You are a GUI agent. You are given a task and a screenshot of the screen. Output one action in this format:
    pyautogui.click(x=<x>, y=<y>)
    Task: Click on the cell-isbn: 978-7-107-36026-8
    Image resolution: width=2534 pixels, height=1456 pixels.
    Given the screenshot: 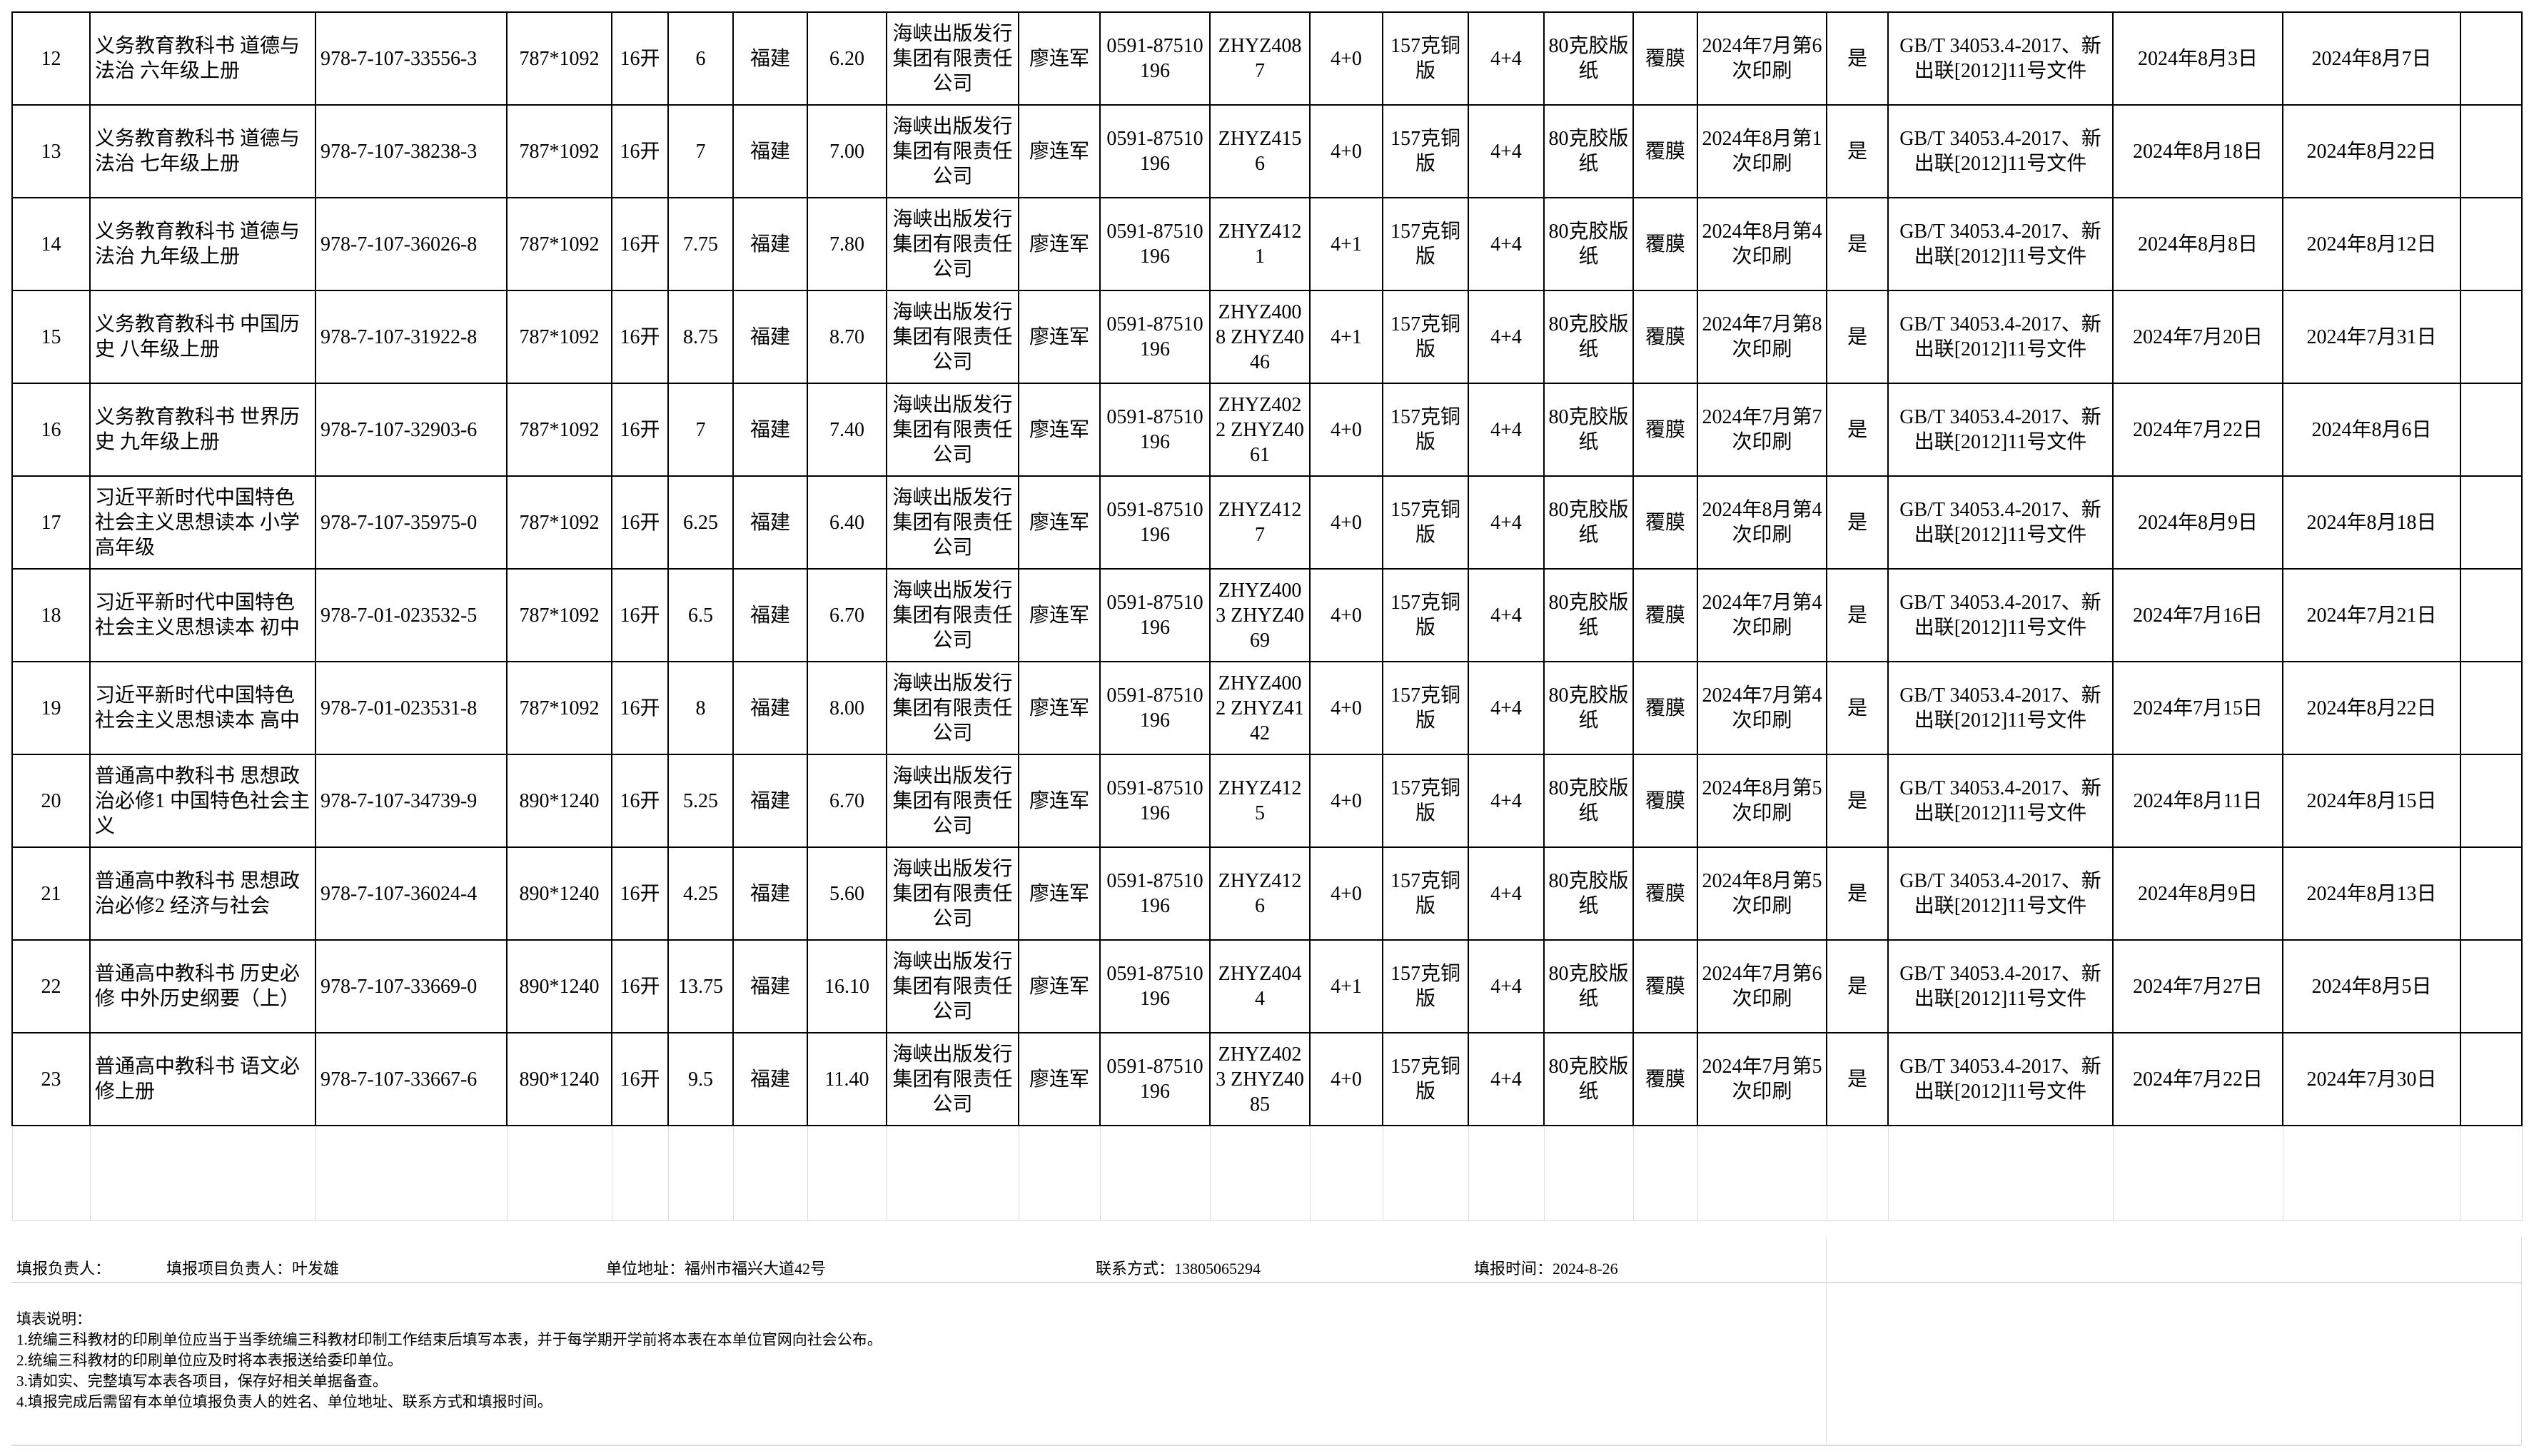 What is the action you would take?
    pyautogui.click(x=411, y=244)
    